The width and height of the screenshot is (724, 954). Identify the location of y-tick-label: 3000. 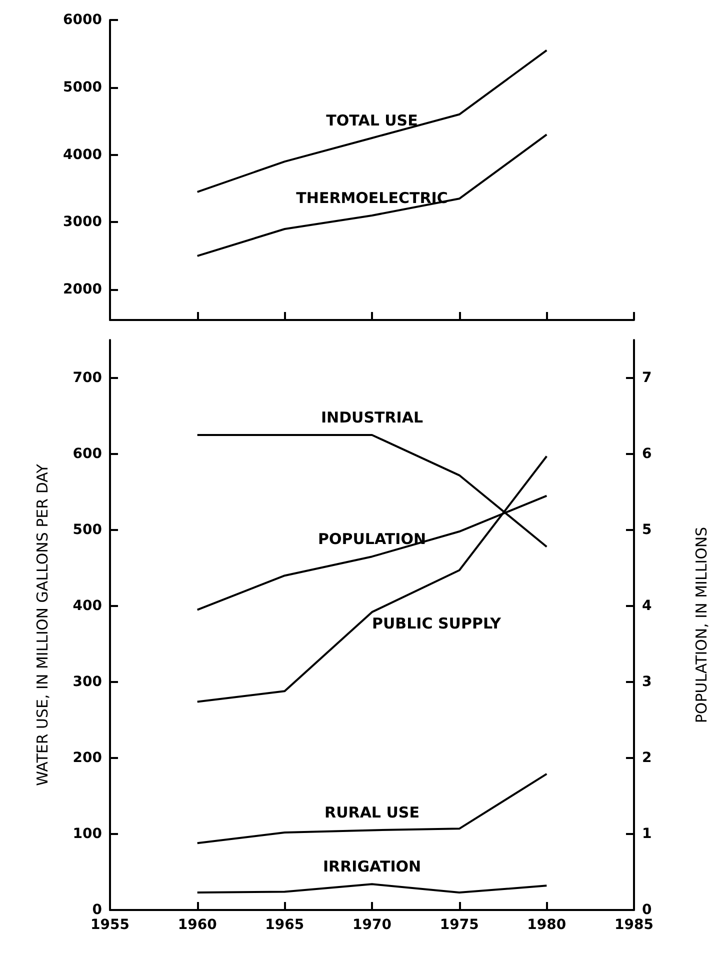
(82, 222).